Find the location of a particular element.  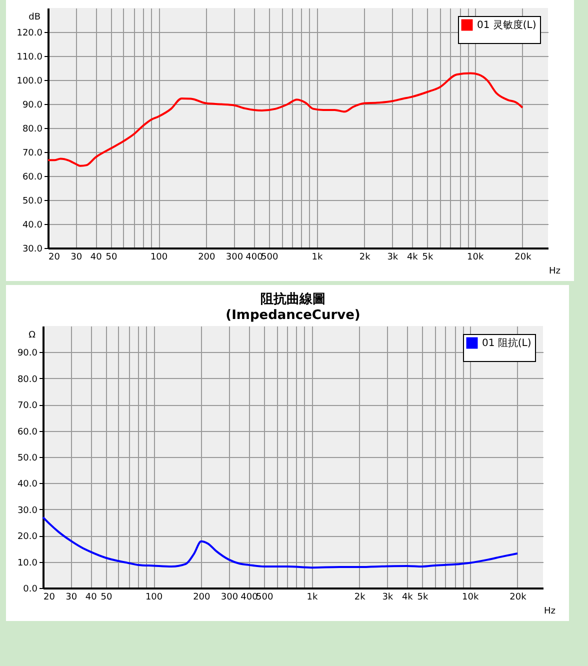

legend-label: 01 灵敏度(L) is located at coordinates (506, 25).